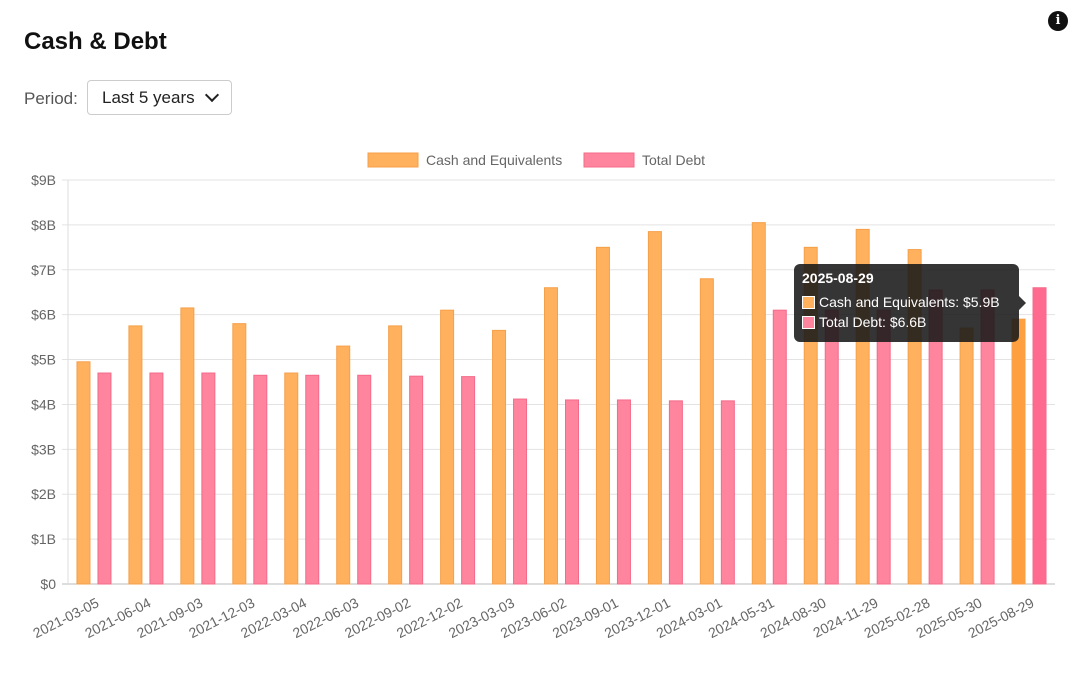 The height and width of the screenshot is (678, 1073). Describe the element at coordinates (494, 160) in the screenshot. I see `legend-item-cash-label: Cash and Equivalents` at that location.